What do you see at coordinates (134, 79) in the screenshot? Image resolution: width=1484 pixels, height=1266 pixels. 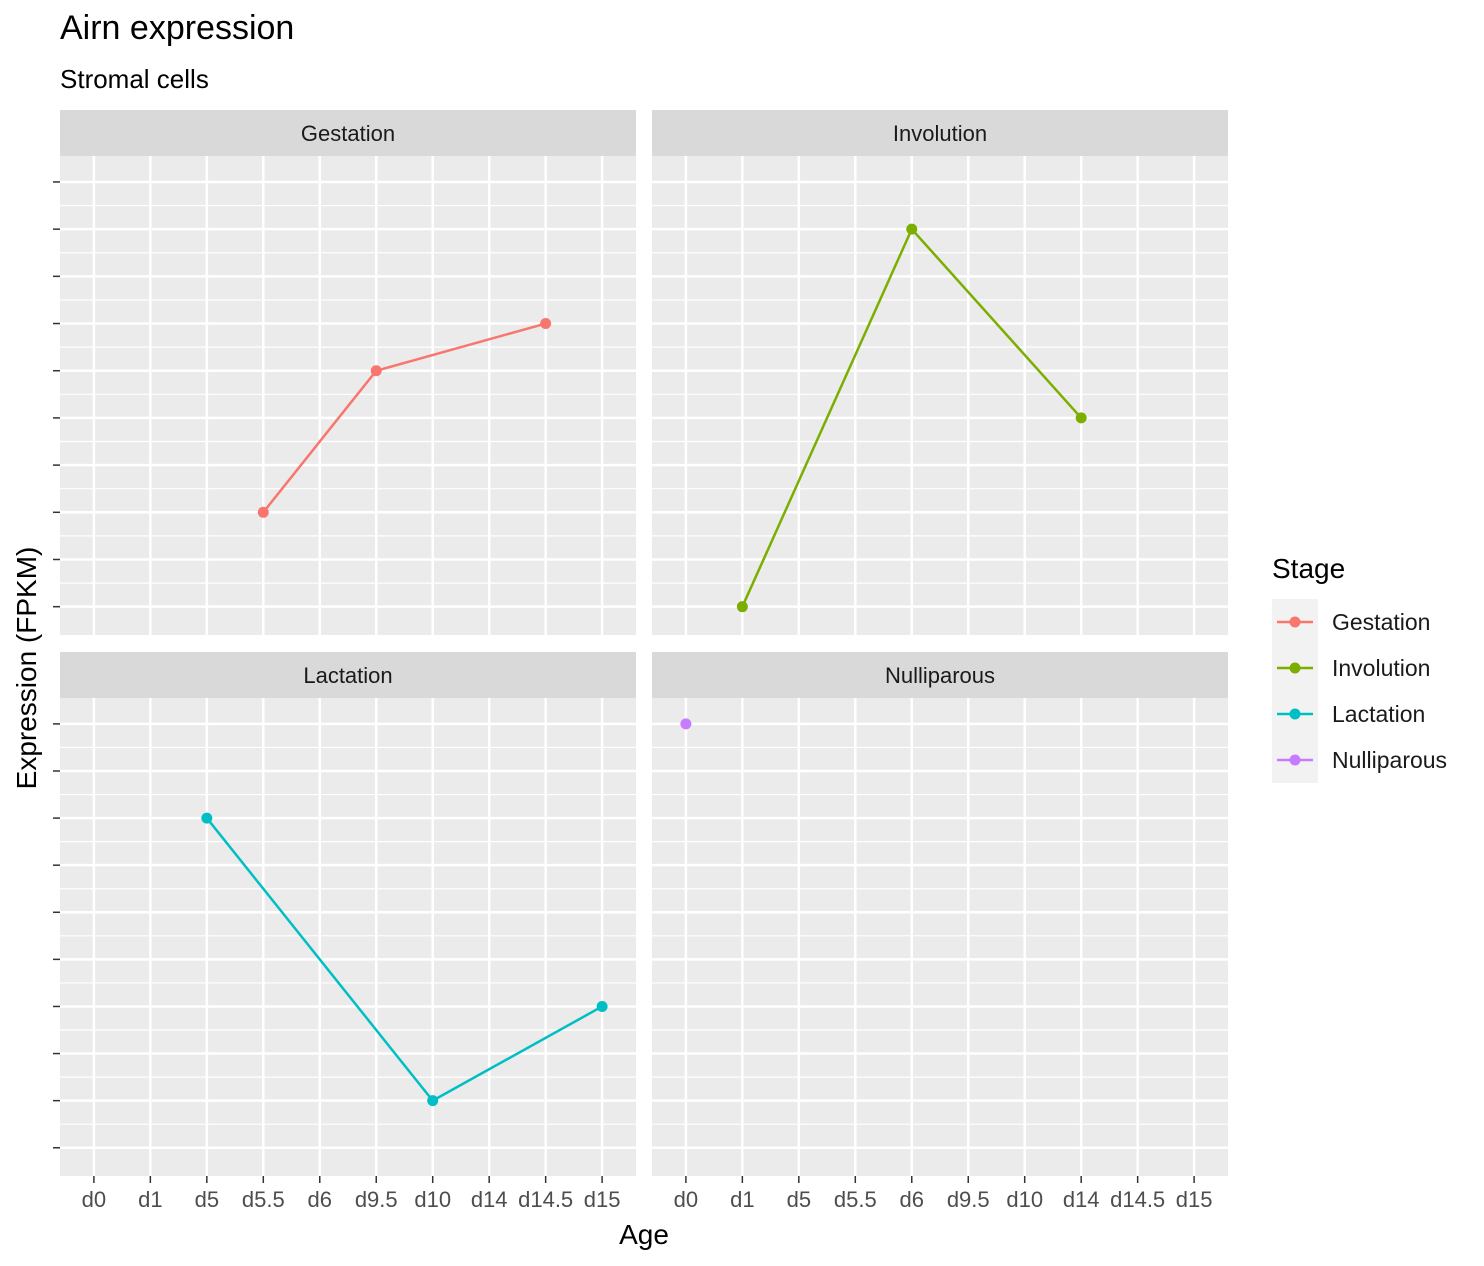 I see `chart-subtitle: Stromal cells` at bounding box center [134, 79].